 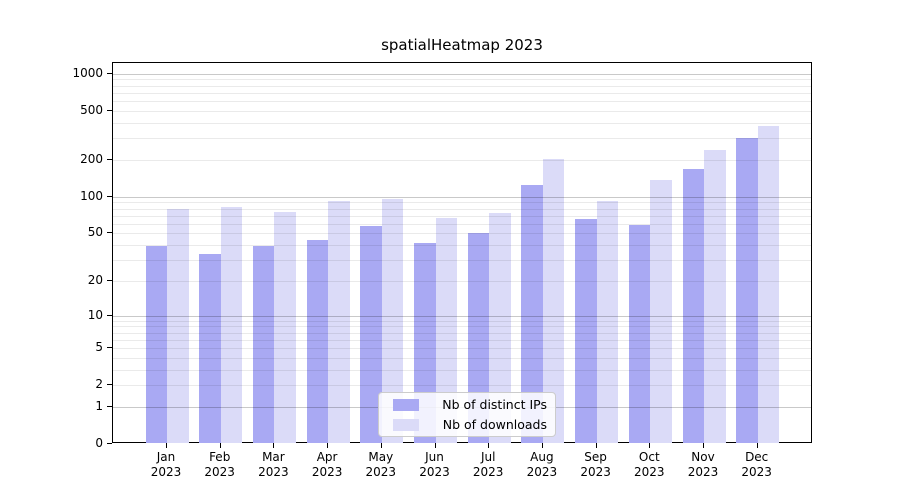 What do you see at coordinates (494, 424) in the screenshot?
I see `legend-label-downloads: Nb of downloads` at bounding box center [494, 424].